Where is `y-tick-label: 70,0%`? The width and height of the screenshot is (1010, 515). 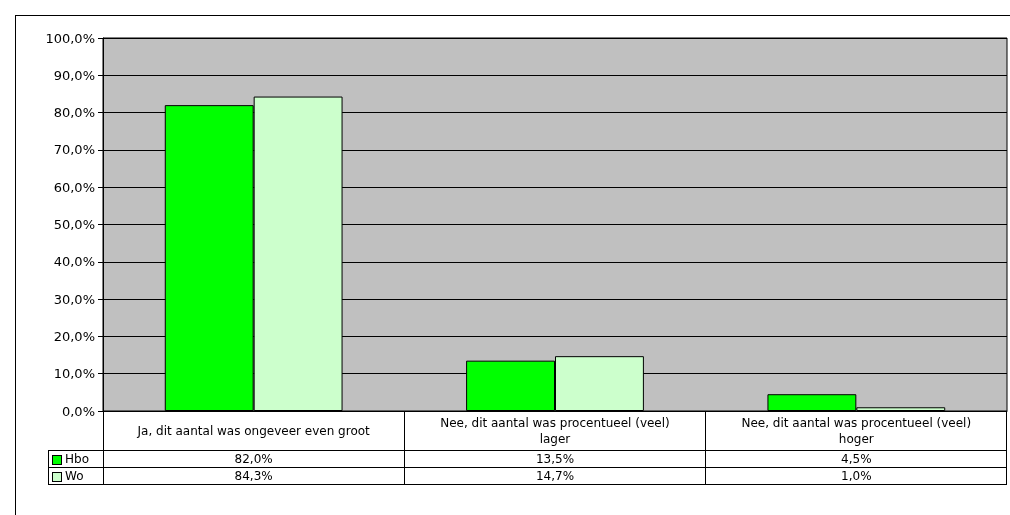 y-tick-label: 70,0% is located at coordinates (74, 150).